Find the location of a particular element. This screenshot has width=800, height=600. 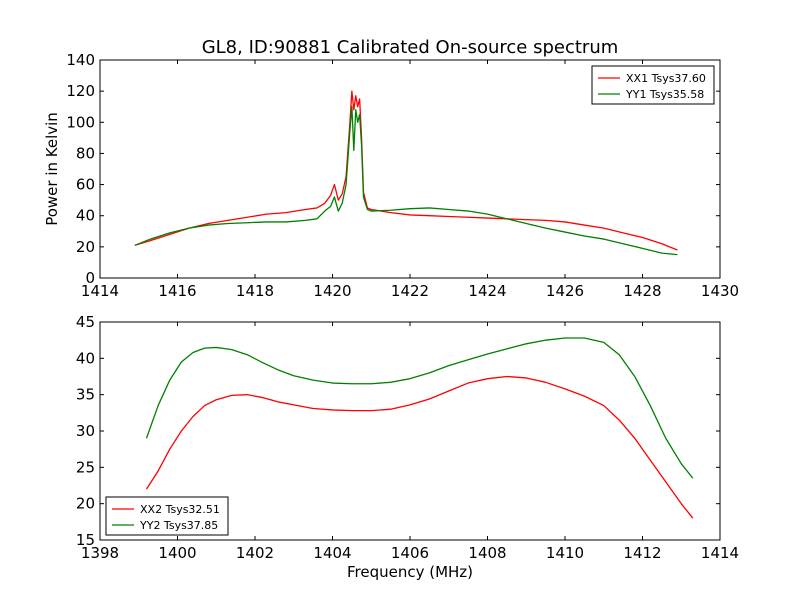

chart-top-legend-label-2: YY1 Tsys35.58 is located at coordinates (664, 94).